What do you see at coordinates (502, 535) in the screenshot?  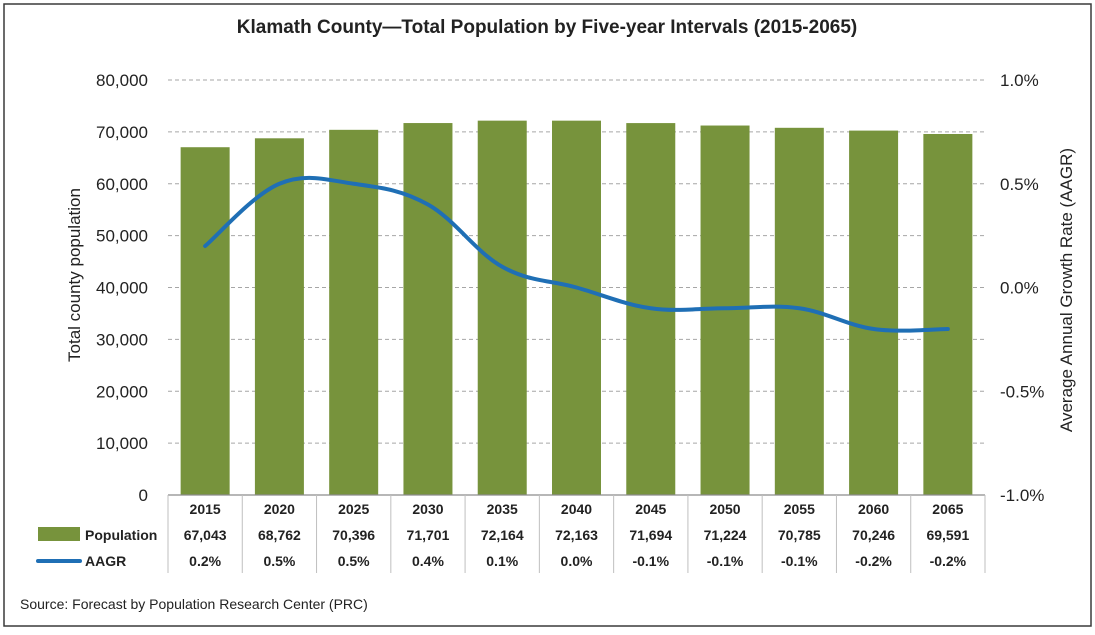 I see `population-value-label: 72,164` at bounding box center [502, 535].